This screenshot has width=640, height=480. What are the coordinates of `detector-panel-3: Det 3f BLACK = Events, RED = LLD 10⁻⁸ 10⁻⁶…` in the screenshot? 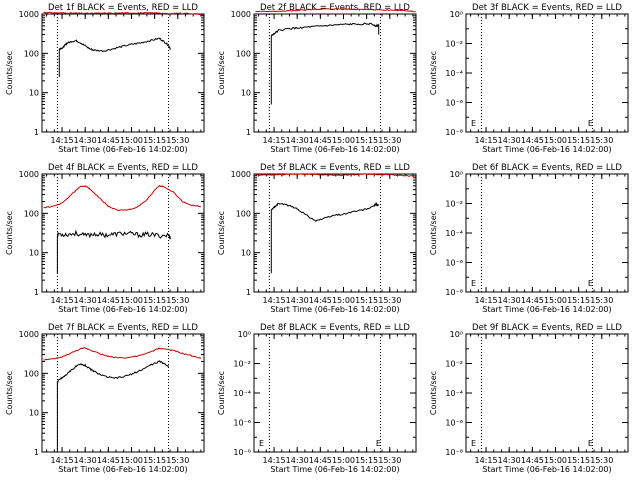 It's located at (529, 78).